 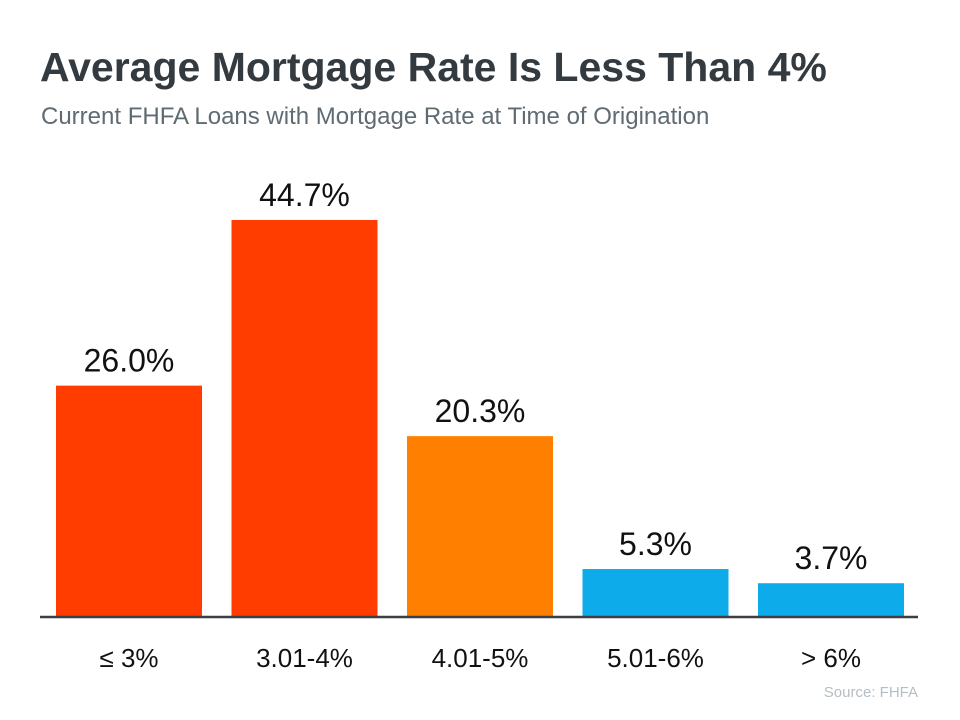 I want to click on category-label: 3.01-4%, so click(x=304, y=658).